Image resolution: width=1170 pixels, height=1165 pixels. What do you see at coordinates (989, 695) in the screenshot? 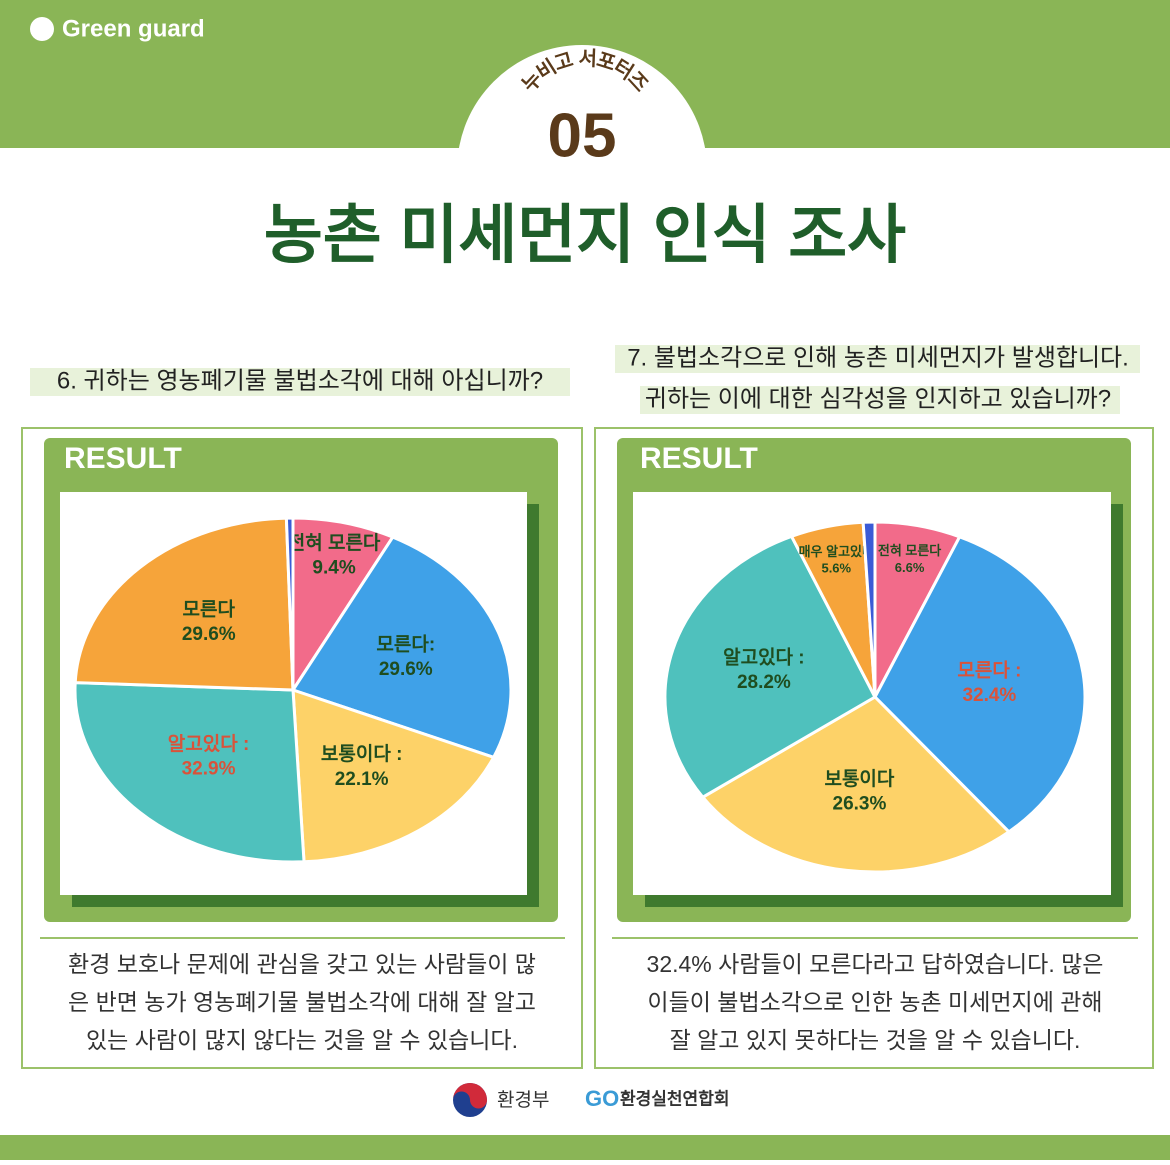
I see `slice-value-label: 32.4%` at bounding box center [989, 695].